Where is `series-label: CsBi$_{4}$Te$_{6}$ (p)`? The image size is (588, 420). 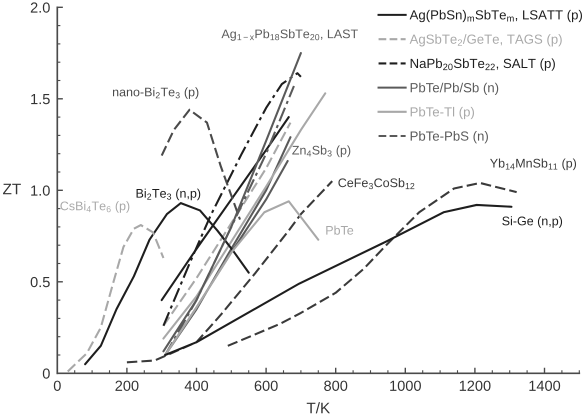
series-label: CsBi$_{4}$Te$_{6}$ (p) is located at coordinates (95, 207).